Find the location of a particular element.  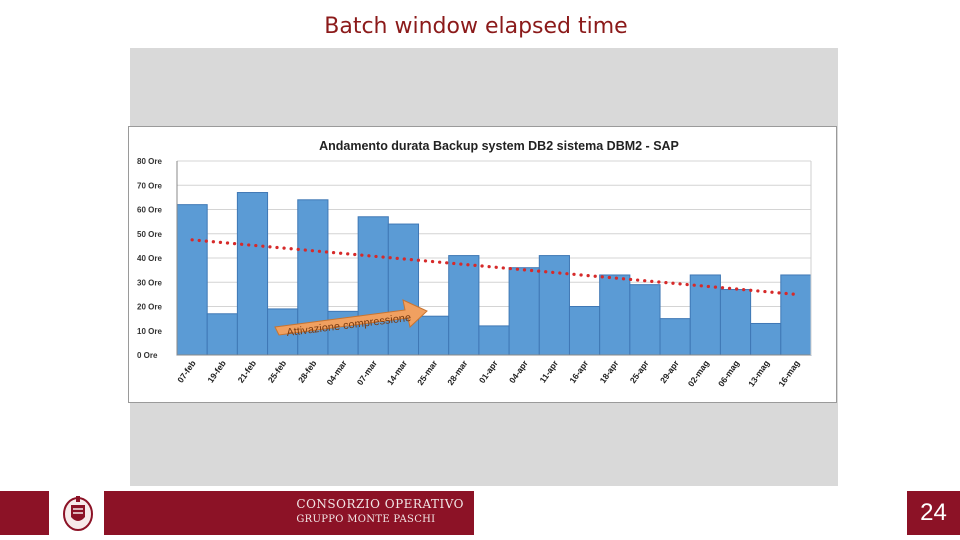

bar-14-mar is located at coordinates (403, 289).